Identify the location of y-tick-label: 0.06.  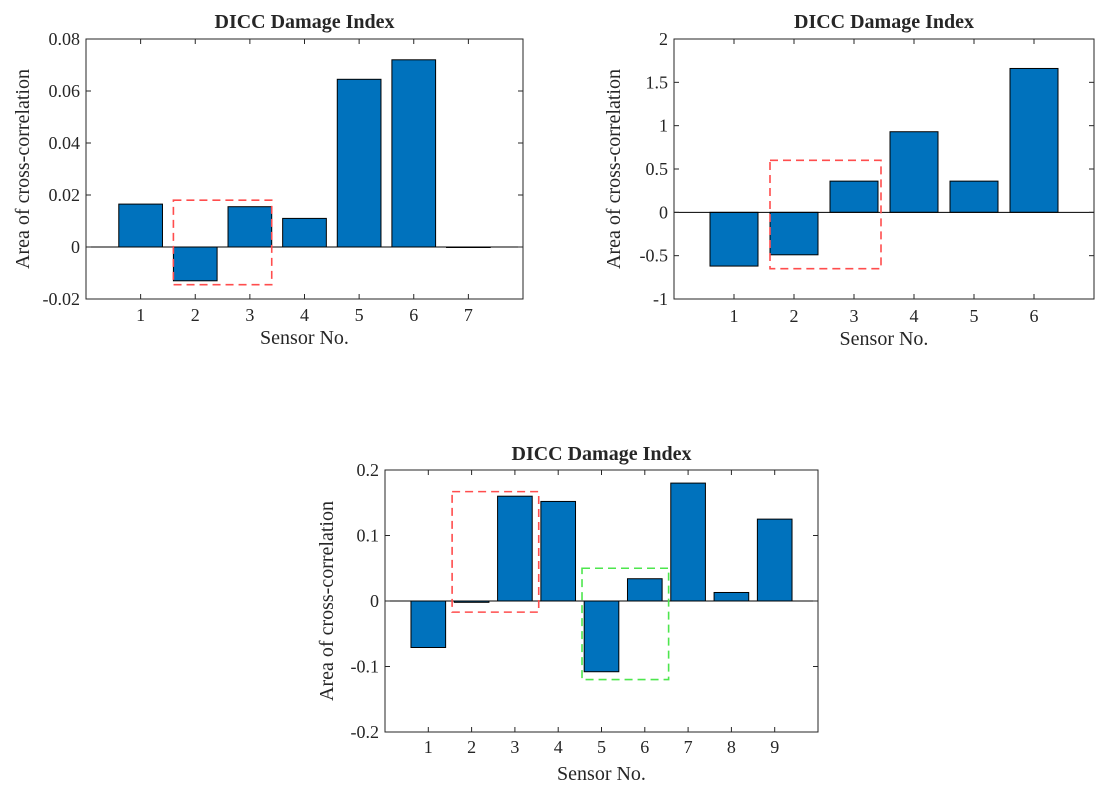
(65, 91).